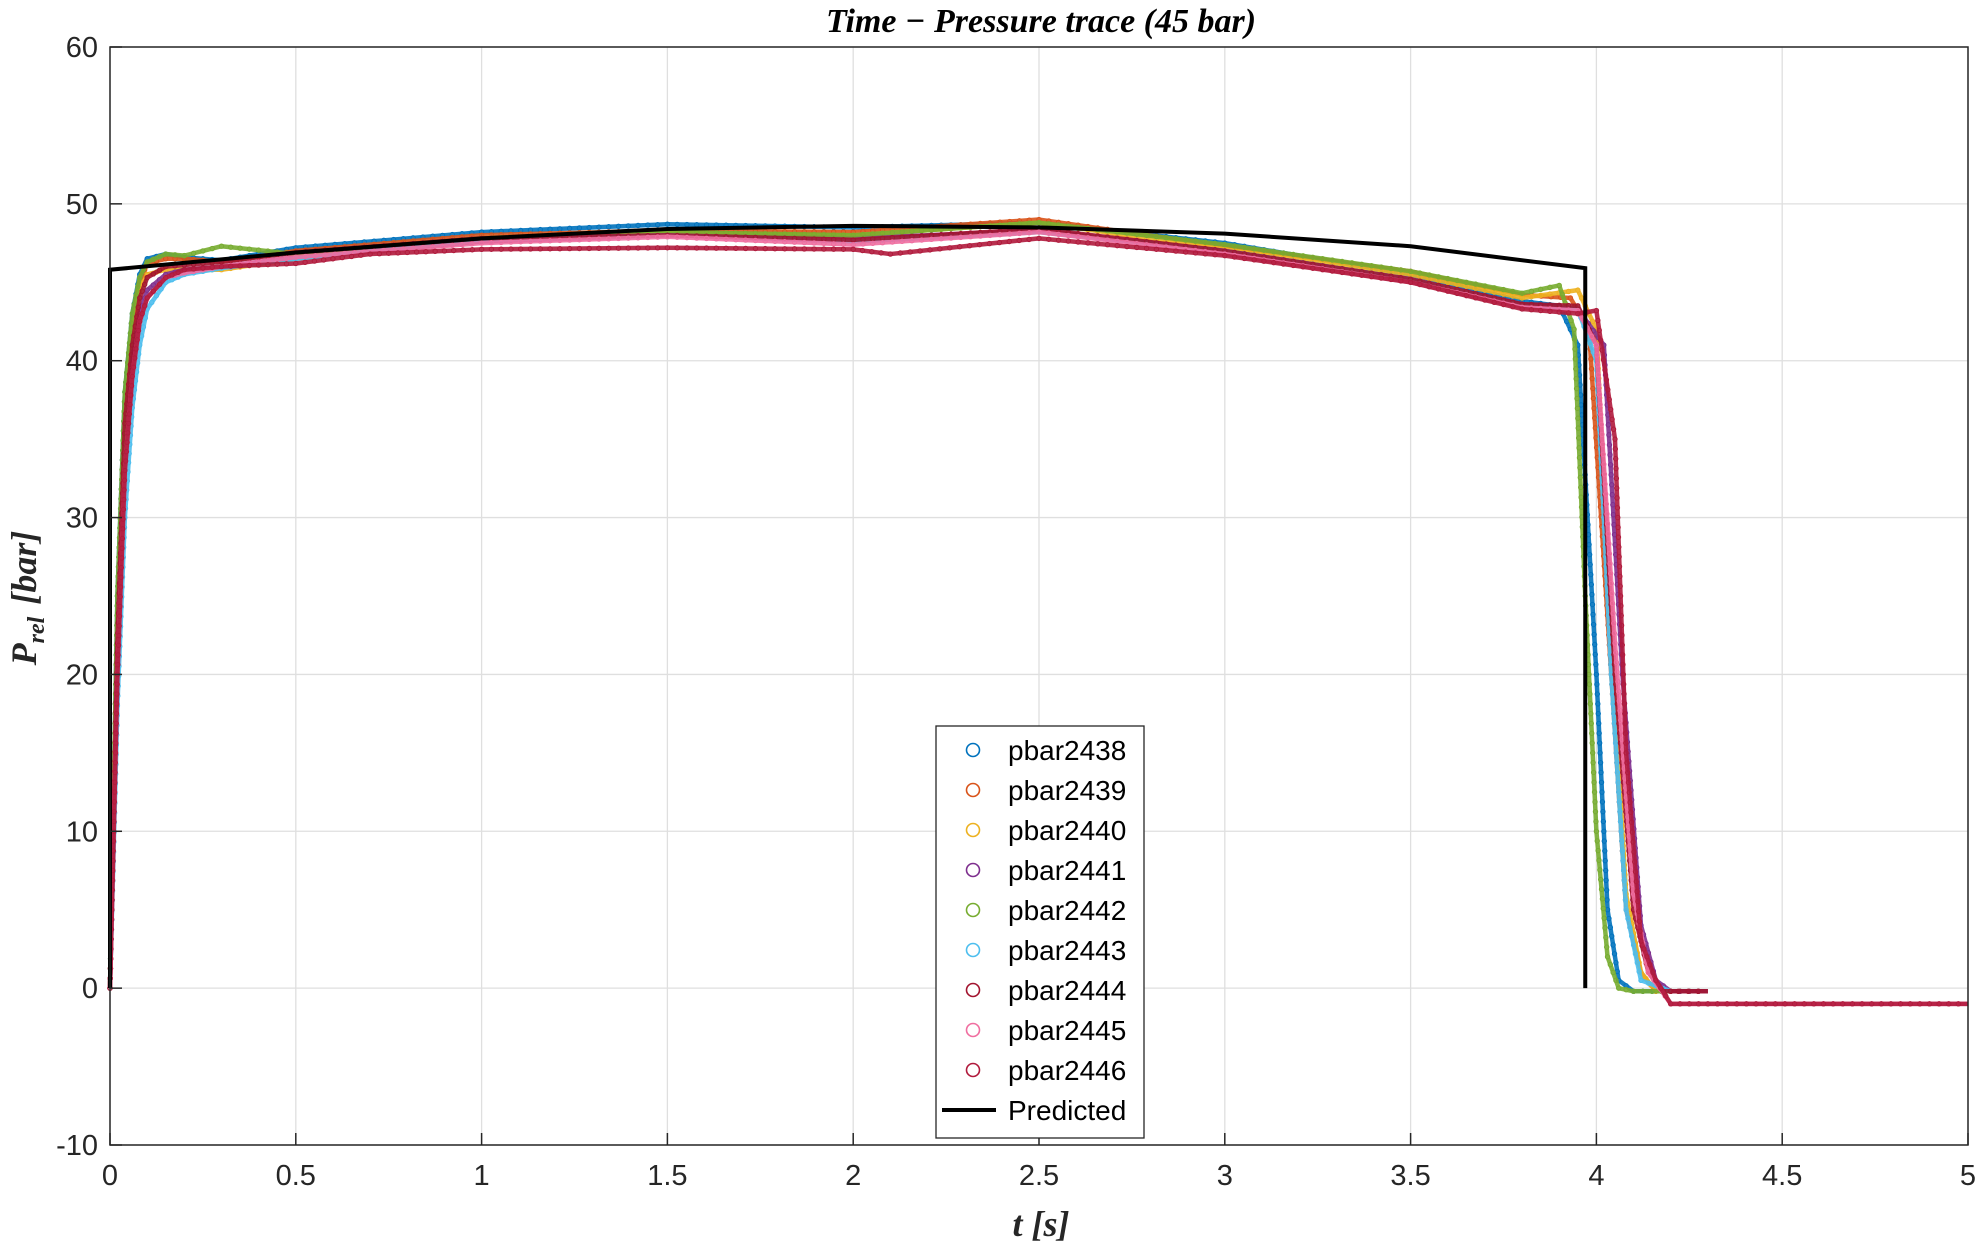 This screenshot has width=1979, height=1245. I want to click on x-tick-label: 3, so click(1225, 1176).